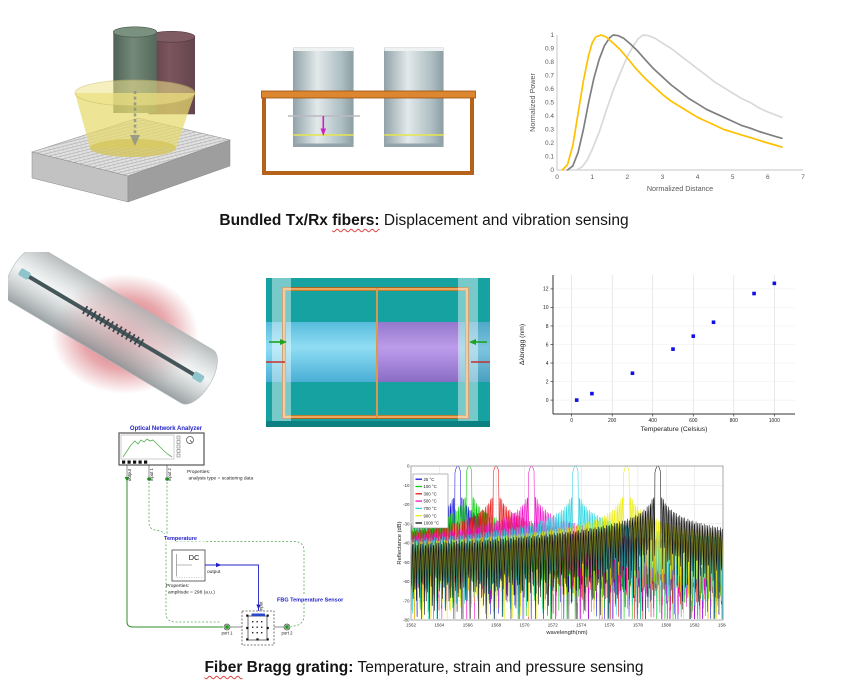 This screenshot has height=694, width=848. I want to click on x-tick-label: 200, so click(612, 421).